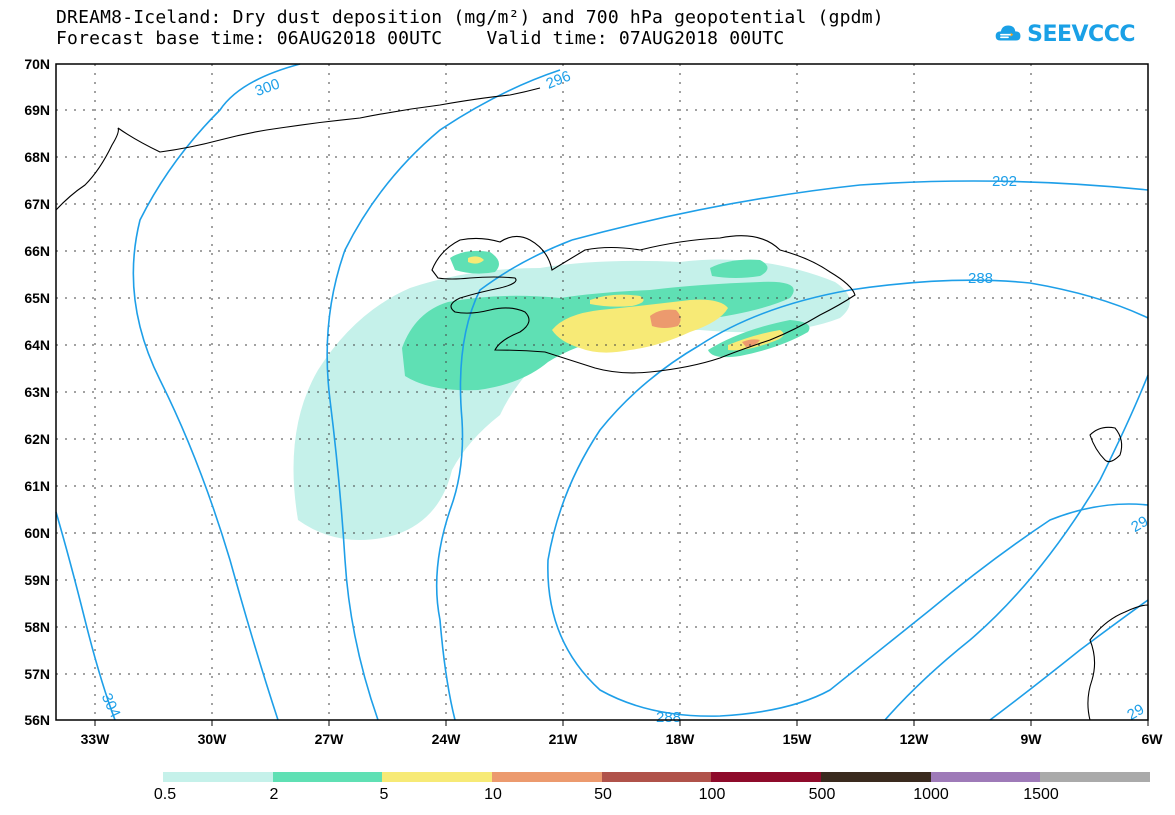  What do you see at coordinates (1008, 33) in the screenshot?
I see `cloud-logo-icon` at bounding box center [1008, 33].